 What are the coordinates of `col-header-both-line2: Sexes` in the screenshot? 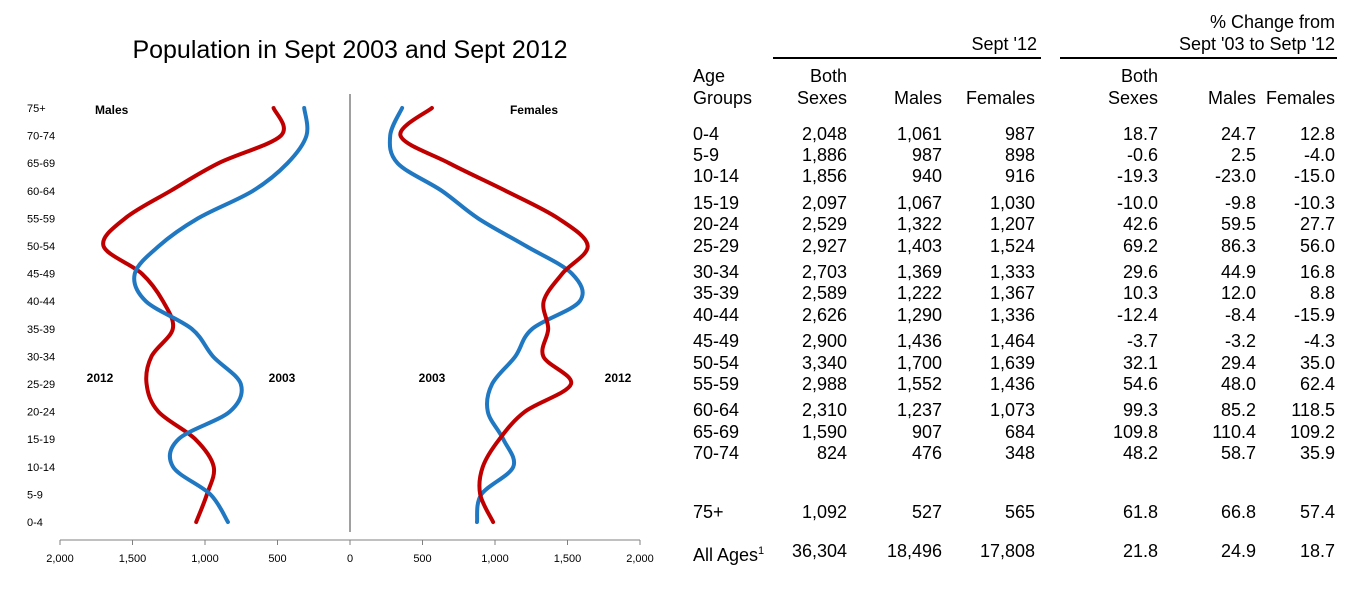 It's located at (821, 98).